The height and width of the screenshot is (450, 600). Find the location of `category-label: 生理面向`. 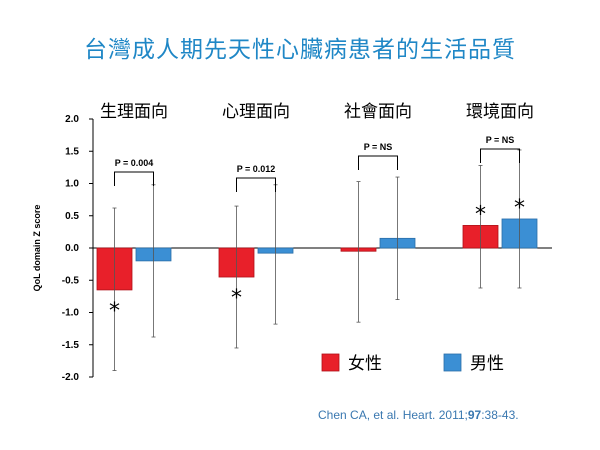

category-label: 生理面向 is located at coordinates (134, 112).